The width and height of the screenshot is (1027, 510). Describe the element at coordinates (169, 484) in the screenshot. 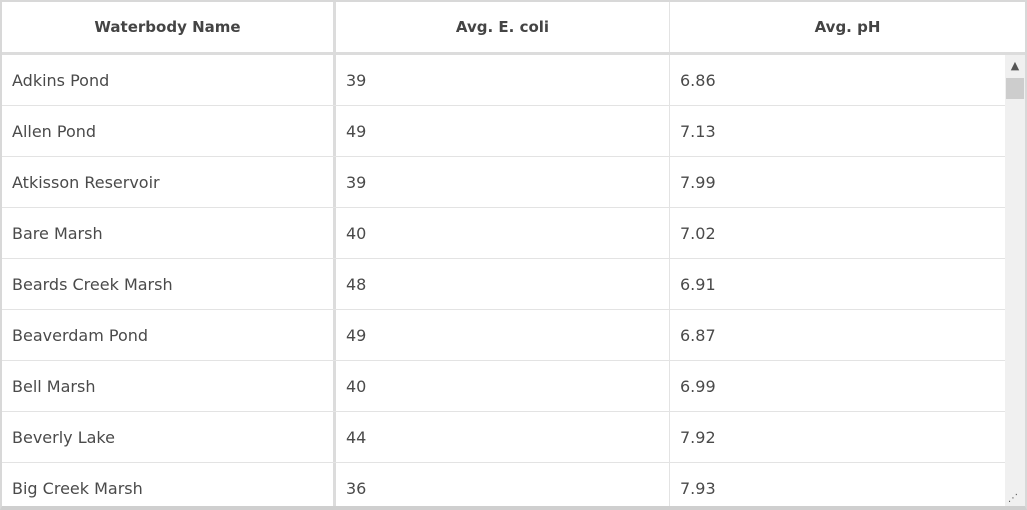

I see `cell-waterbody-name: Big Creek Marsh` at that location.